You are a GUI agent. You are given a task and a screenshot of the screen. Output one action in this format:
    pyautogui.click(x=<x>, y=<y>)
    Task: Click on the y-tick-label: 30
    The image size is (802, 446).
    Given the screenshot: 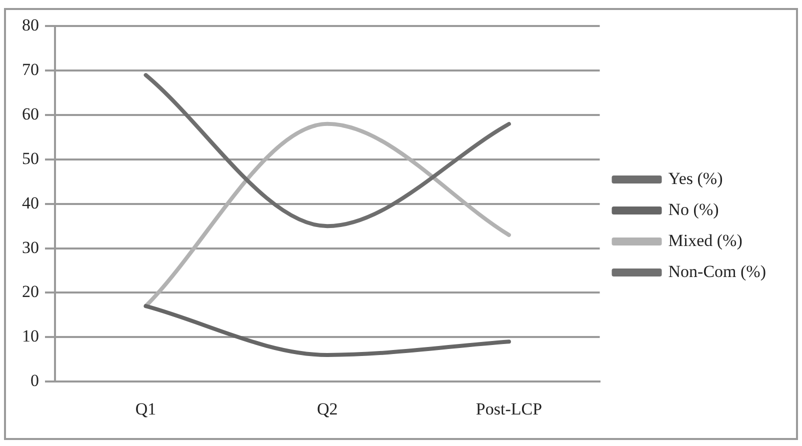 What is the action you would take?
    pyautogui.click(x=30, y=247)
    